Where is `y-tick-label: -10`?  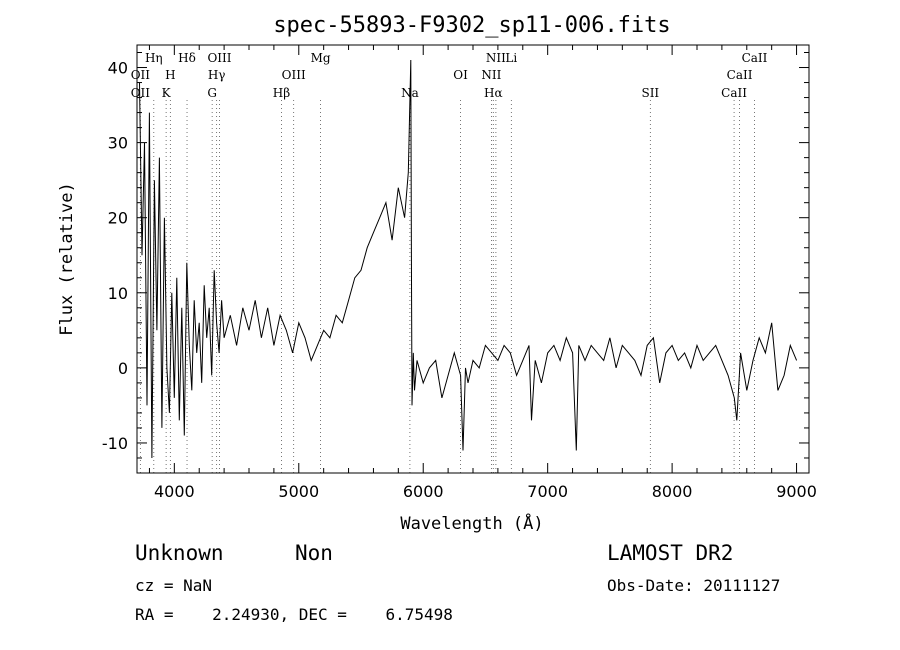
y-tick-label: -10 is located at coordinates (115, 443).